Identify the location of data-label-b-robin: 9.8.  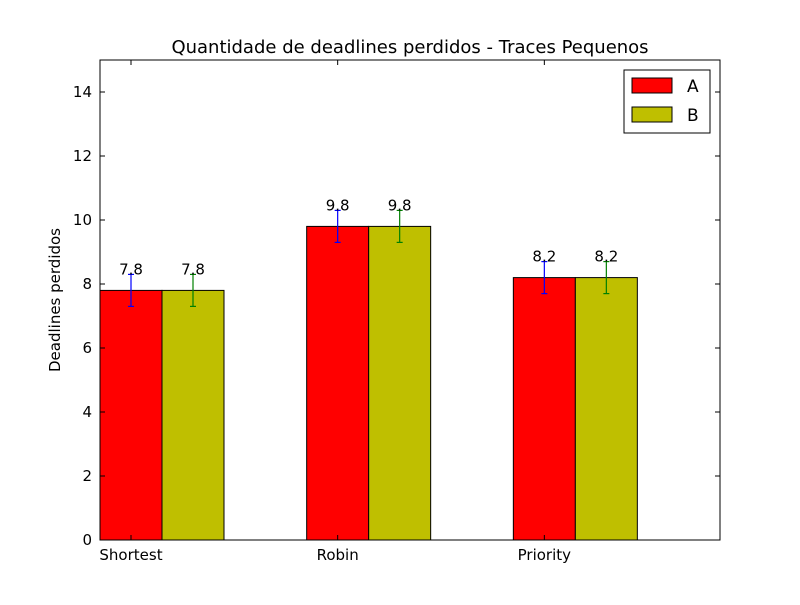
(400, 205).